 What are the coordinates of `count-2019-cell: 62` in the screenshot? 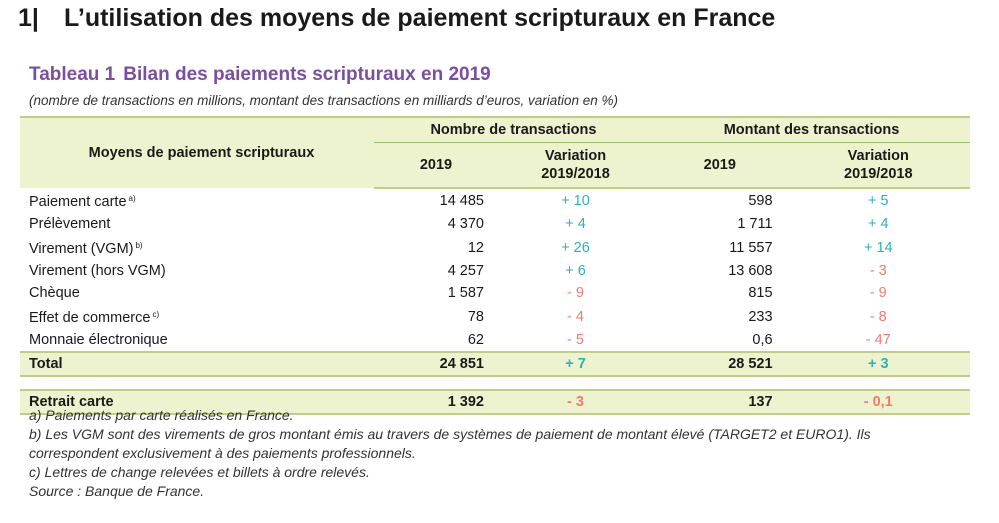 It's located at (475, 340).